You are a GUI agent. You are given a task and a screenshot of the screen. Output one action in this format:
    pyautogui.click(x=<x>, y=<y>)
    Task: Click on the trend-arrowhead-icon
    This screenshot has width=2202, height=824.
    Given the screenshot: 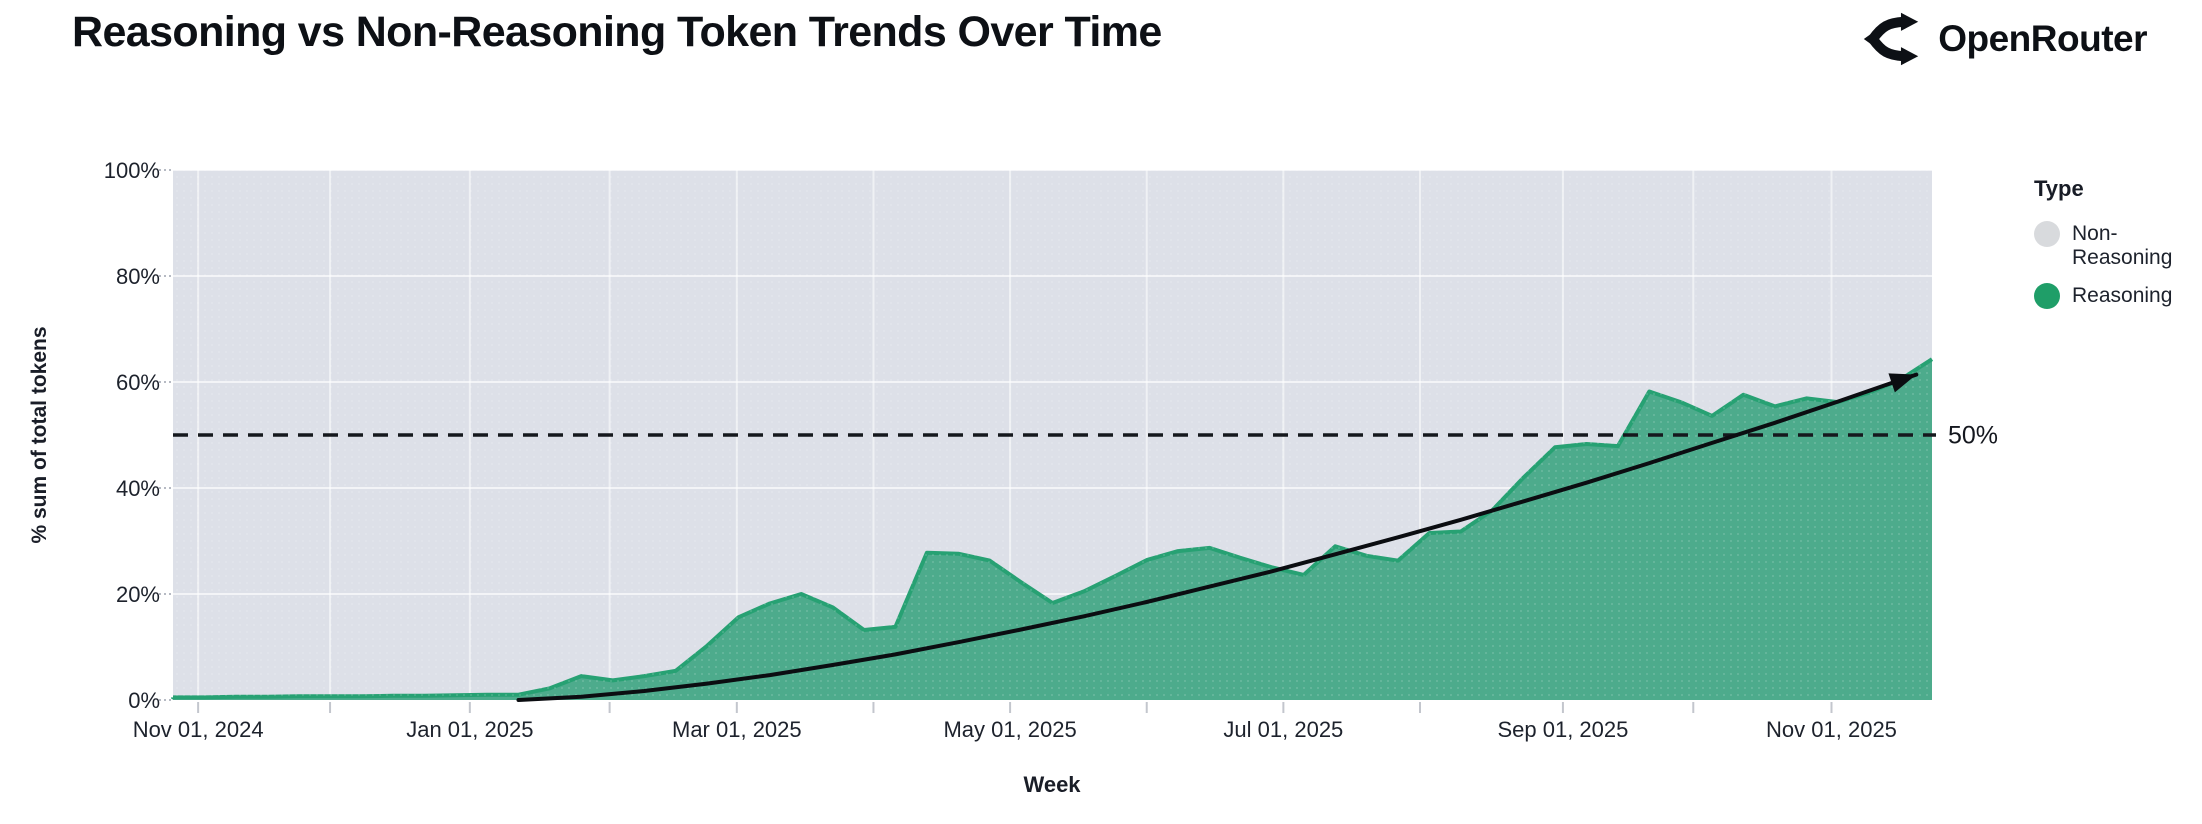 What is the action you would take?
    pyautogui.click(x=1902, y=383)
    